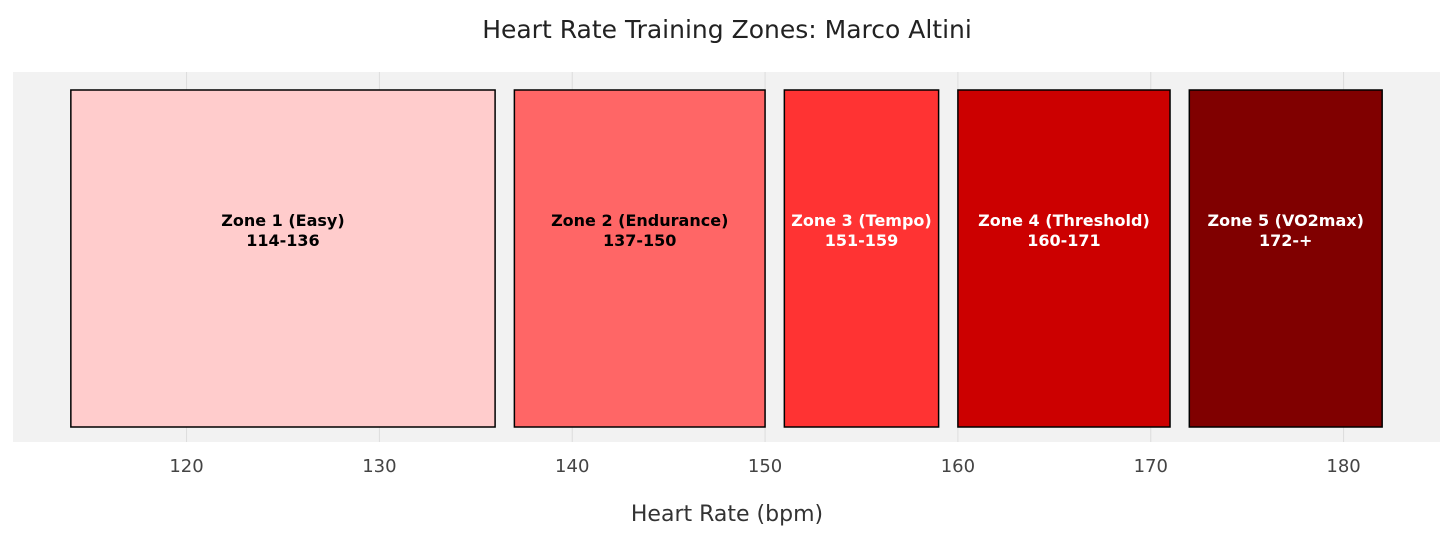 This screenshot has width=1456, height=545. I want to click on x-tick-label: 150, so click(765, 466).